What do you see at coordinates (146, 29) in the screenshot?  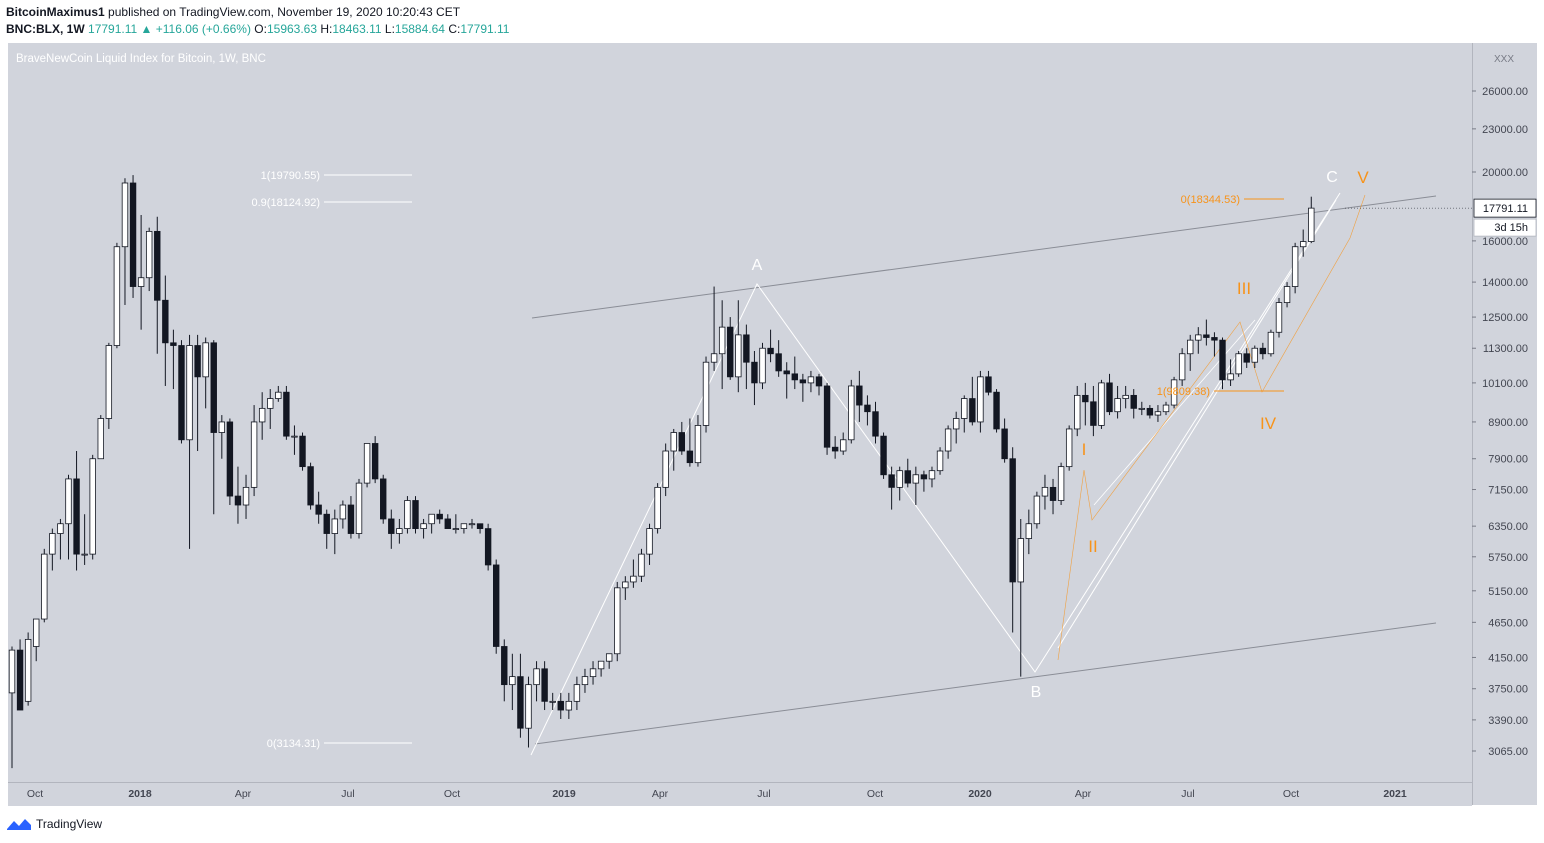 I see `up-arrow-icon: ▲` at bounding box center [146, 29].